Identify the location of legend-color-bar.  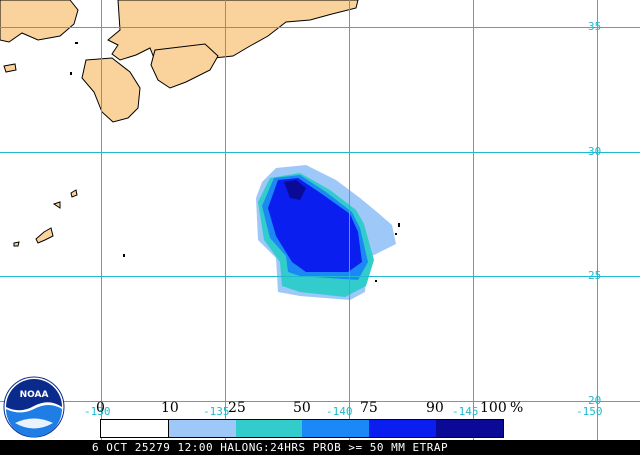
(302, 428).